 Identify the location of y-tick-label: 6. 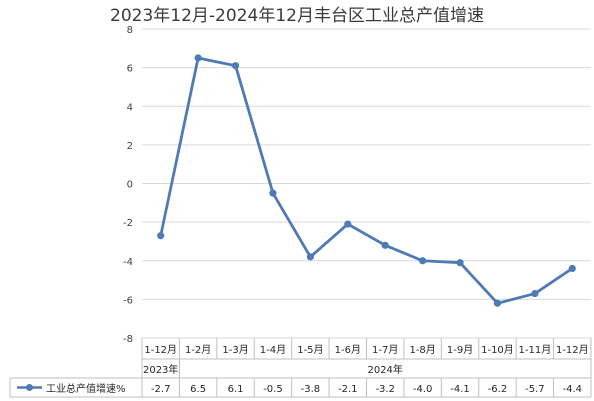
(130, 69).